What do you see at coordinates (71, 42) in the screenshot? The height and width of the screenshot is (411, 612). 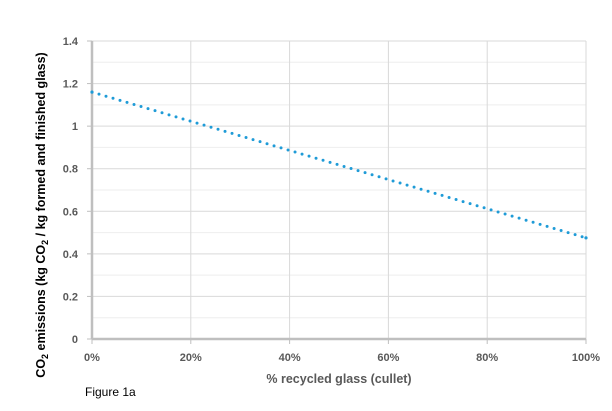 I see `y-tick-label: 1.4` at bounding box center [71, 42].